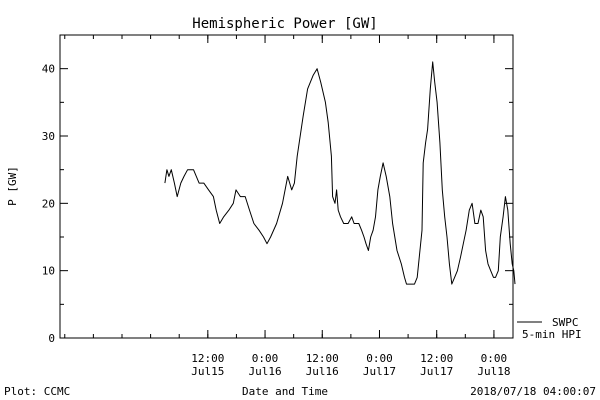 Image resolution: width=600 pixels, height=400 pixels. Describe the element at coordinates (322, 358) in the screenshot. I see `x-tick-label-time-2: 12:00` at that location.